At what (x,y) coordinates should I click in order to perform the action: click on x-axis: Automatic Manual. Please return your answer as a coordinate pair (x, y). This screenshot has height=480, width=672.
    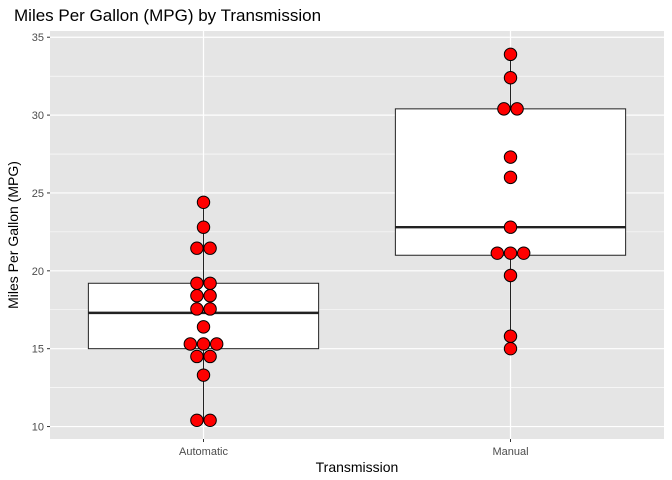
    Looking at the image, I should click on (354, 448).